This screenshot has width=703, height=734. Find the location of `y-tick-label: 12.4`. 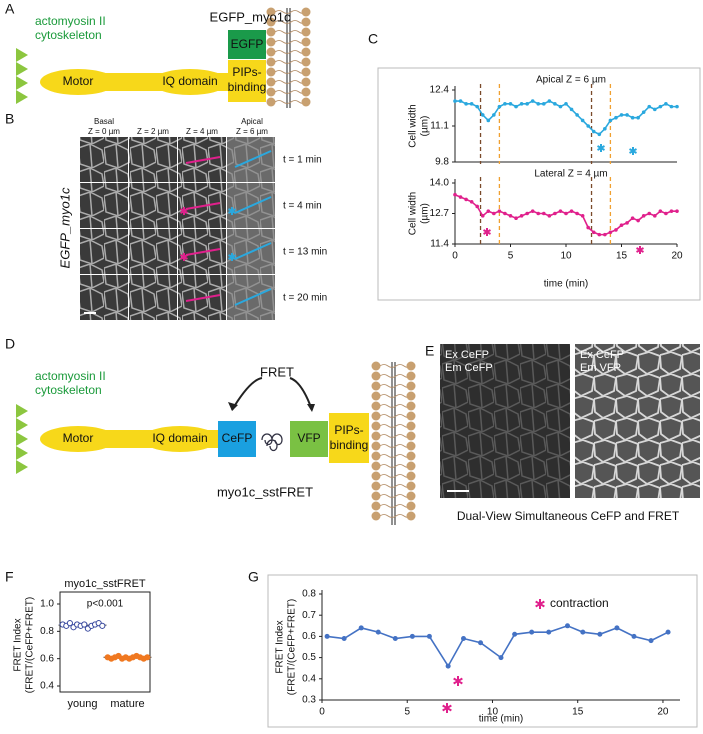

y-tick-label: 12.4 is located at coordinates (440, 90).